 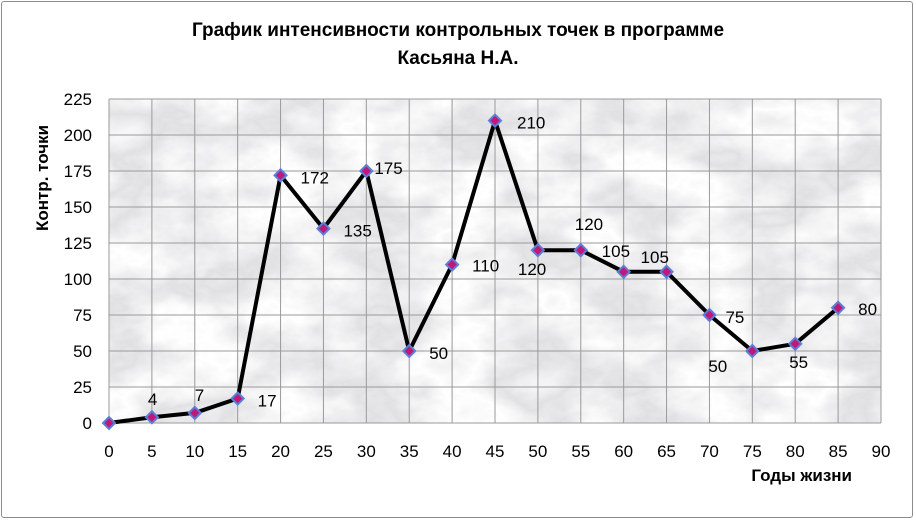 What do you see at coordinates (409, 451) in the screenshot?
I see `x-tick-label: 35` at bounding box center [409, 451].